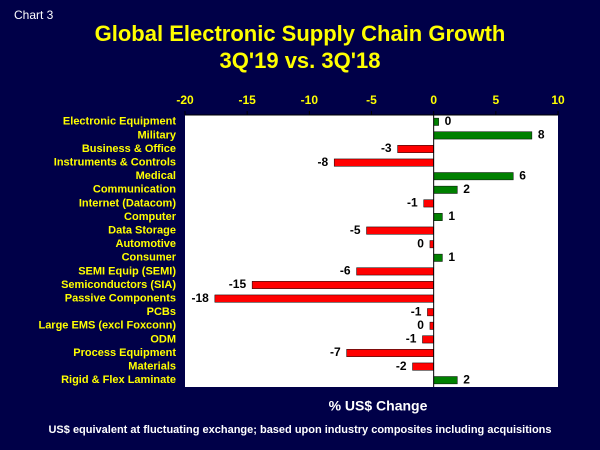 This screenshot has width=600, height=450. Describe the element at coordinates (371, 100) in the screenshot. I see `x-tick-label: -5` at that location.